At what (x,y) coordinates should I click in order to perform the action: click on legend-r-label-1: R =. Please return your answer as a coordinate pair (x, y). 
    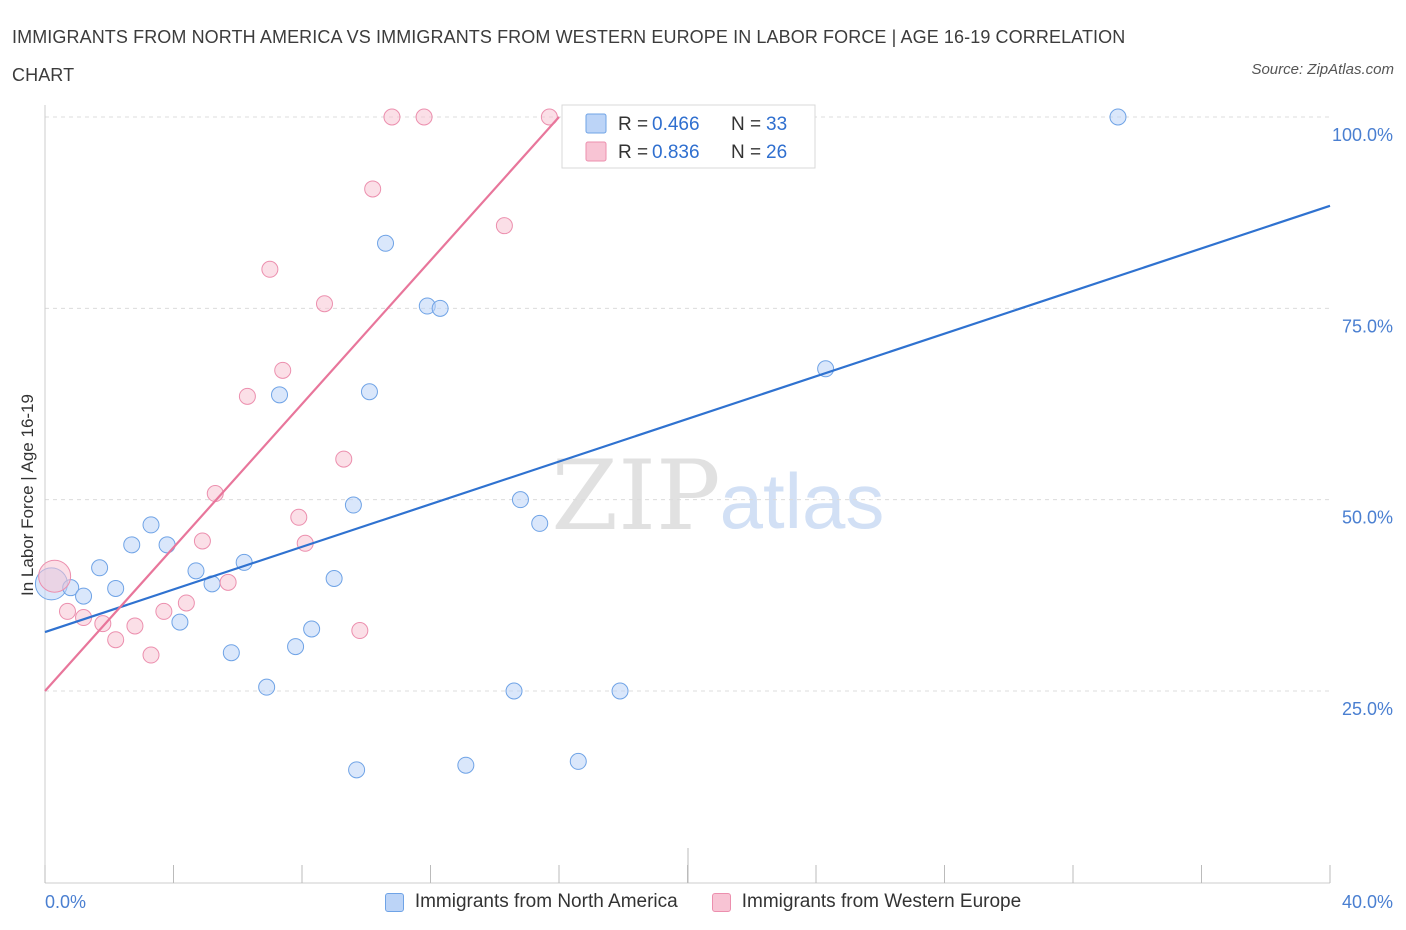
    Looking at the image, I should click on (633, 124).